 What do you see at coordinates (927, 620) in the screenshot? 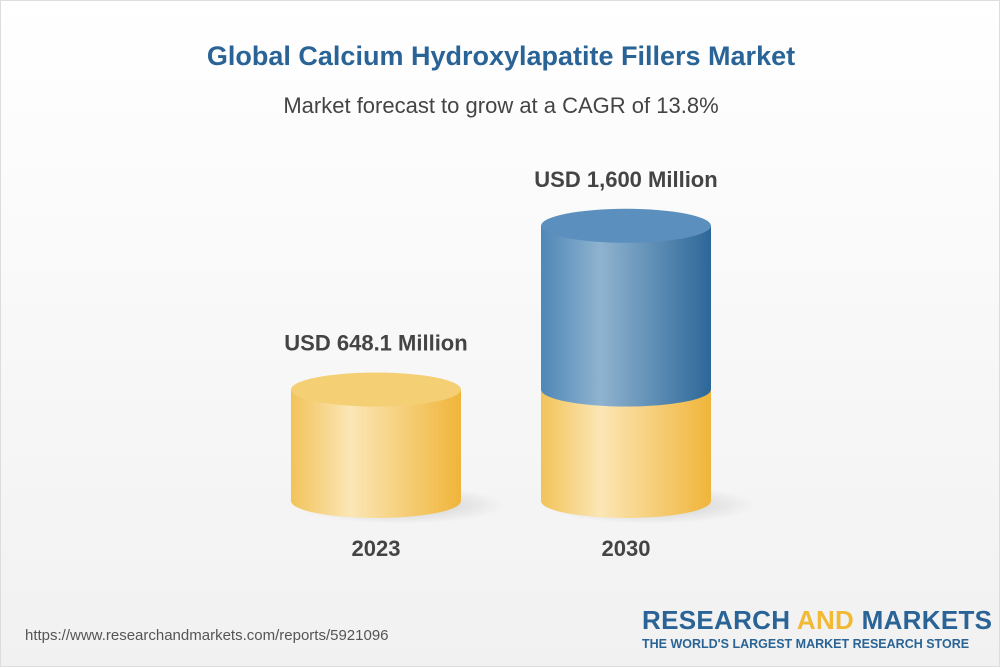
I see `logo-word-markets: MARKETS` at bounding box center [927, 620].